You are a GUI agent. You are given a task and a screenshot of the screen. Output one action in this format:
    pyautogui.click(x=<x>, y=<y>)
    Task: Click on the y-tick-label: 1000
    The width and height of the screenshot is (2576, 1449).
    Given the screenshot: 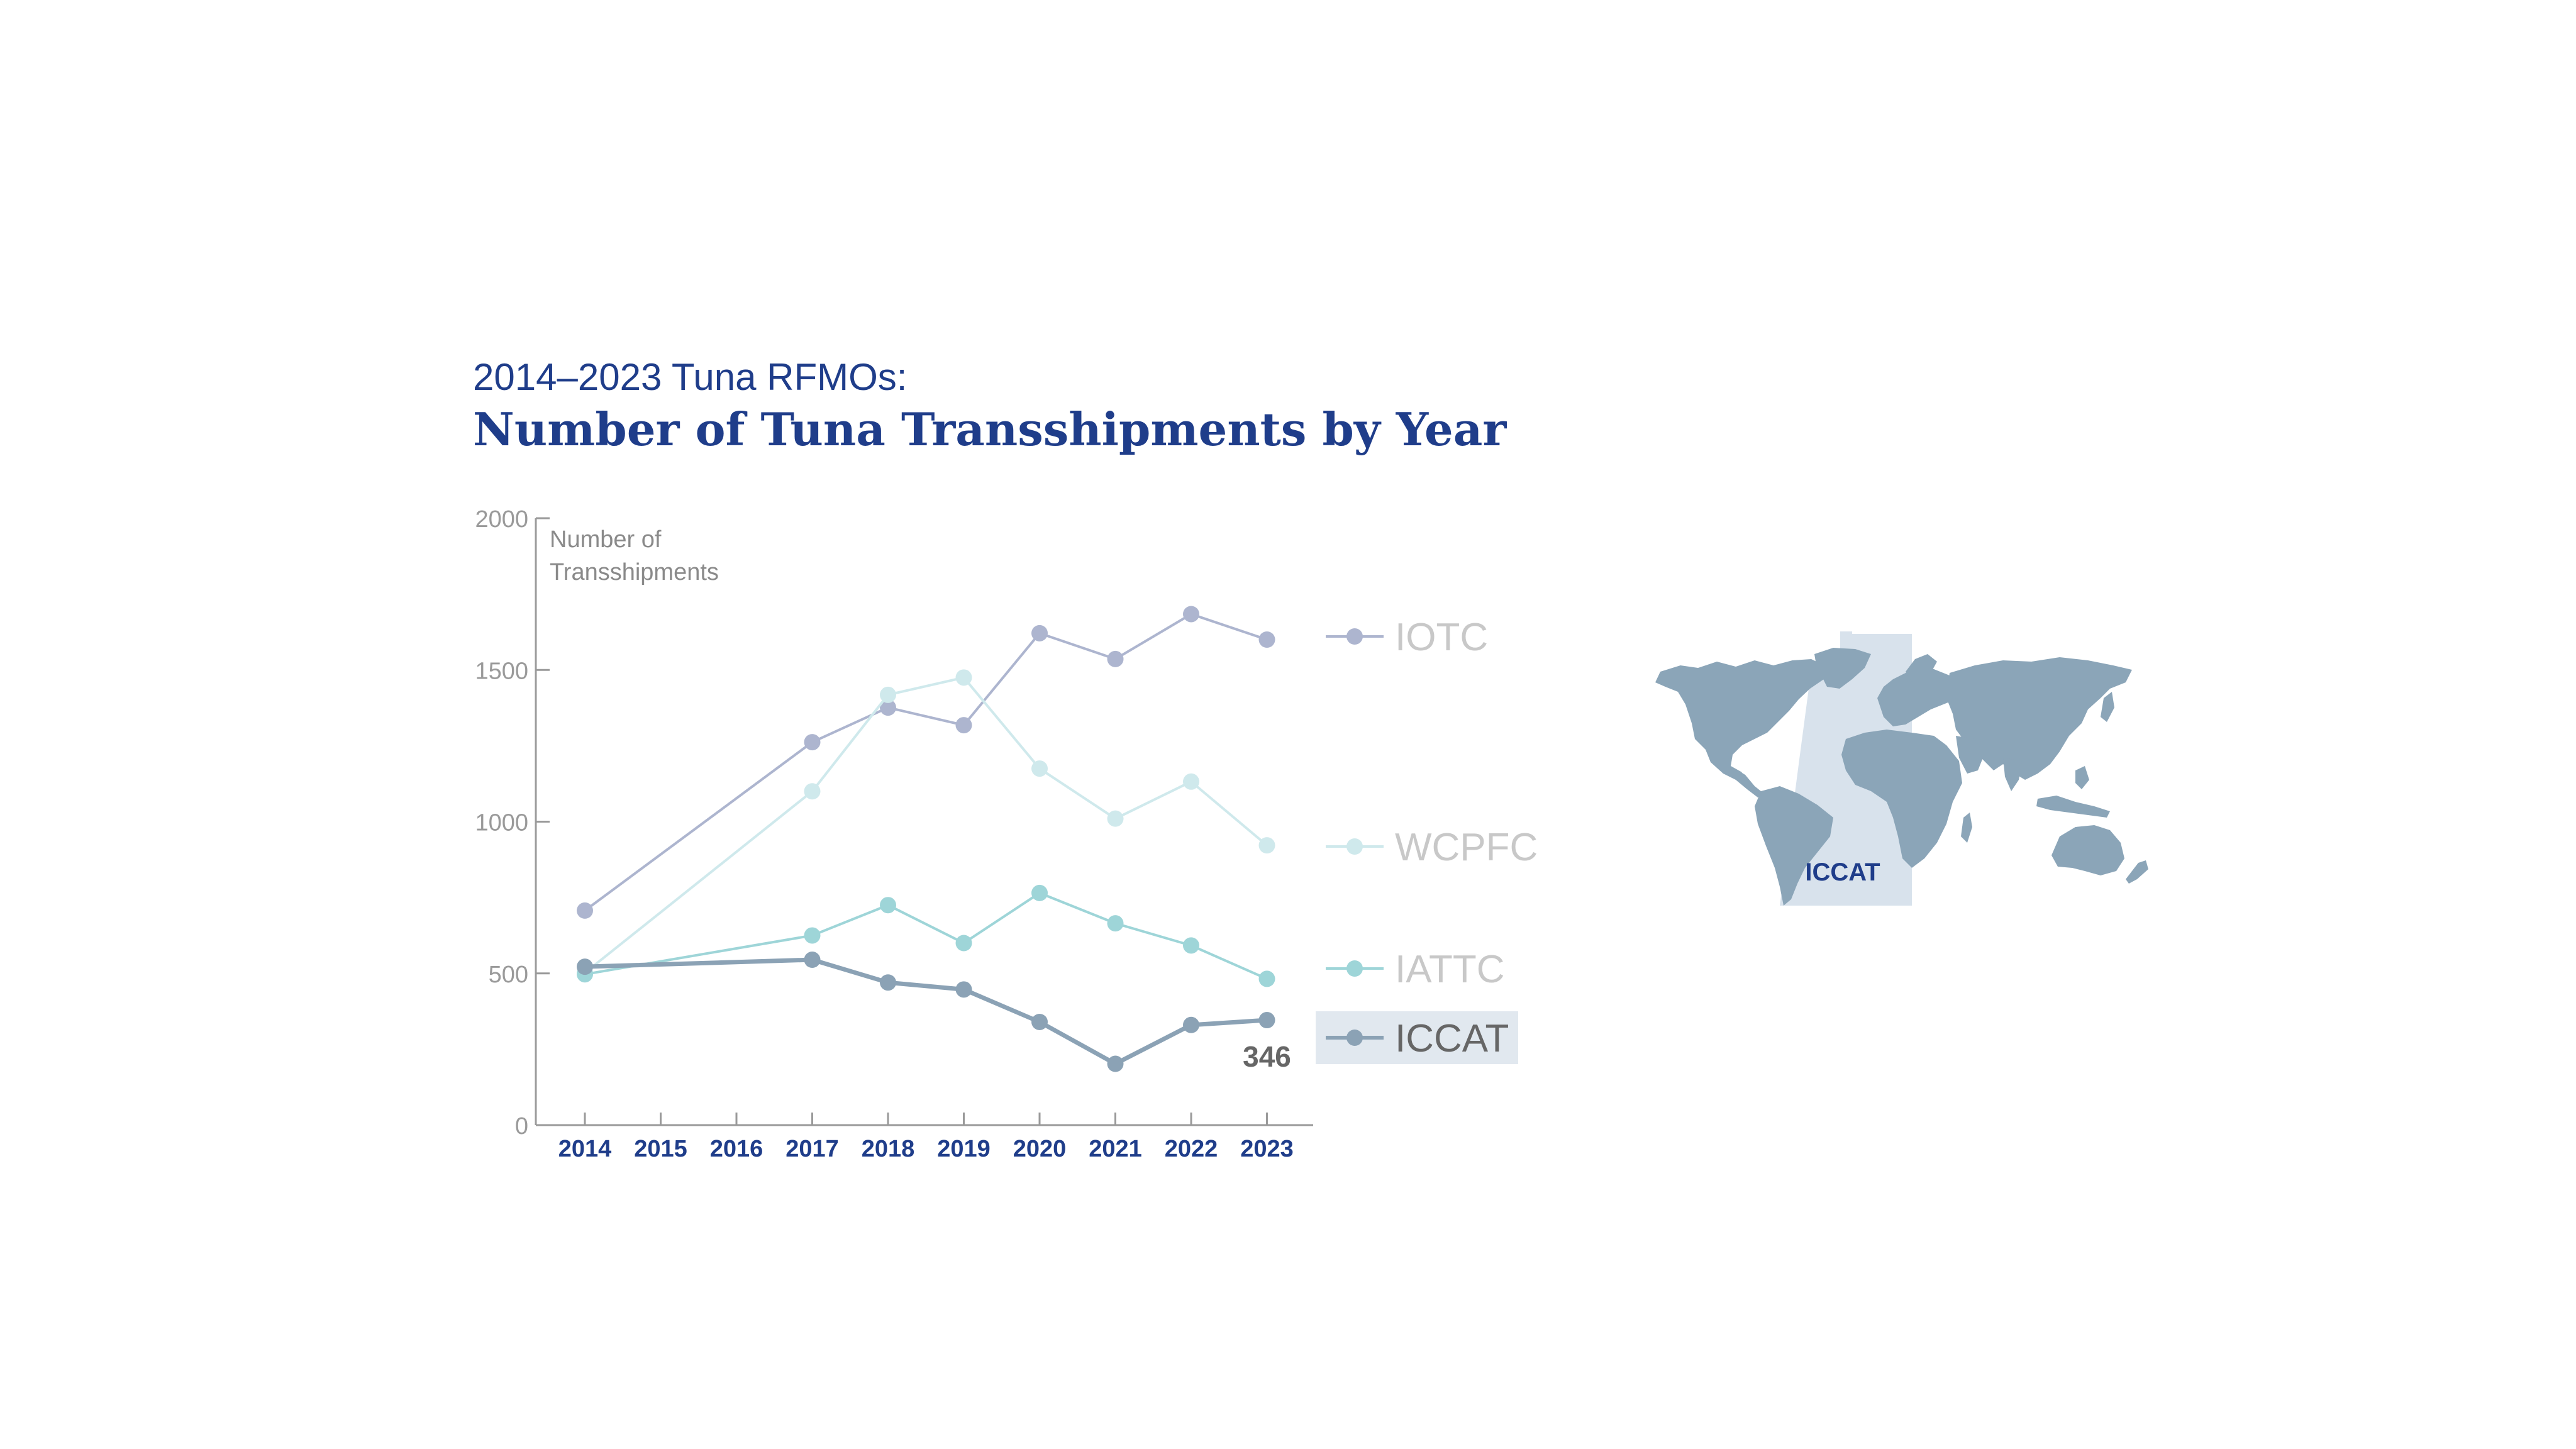 What is the action you would take?
    pyautogui.click(x=501, y=823)
    